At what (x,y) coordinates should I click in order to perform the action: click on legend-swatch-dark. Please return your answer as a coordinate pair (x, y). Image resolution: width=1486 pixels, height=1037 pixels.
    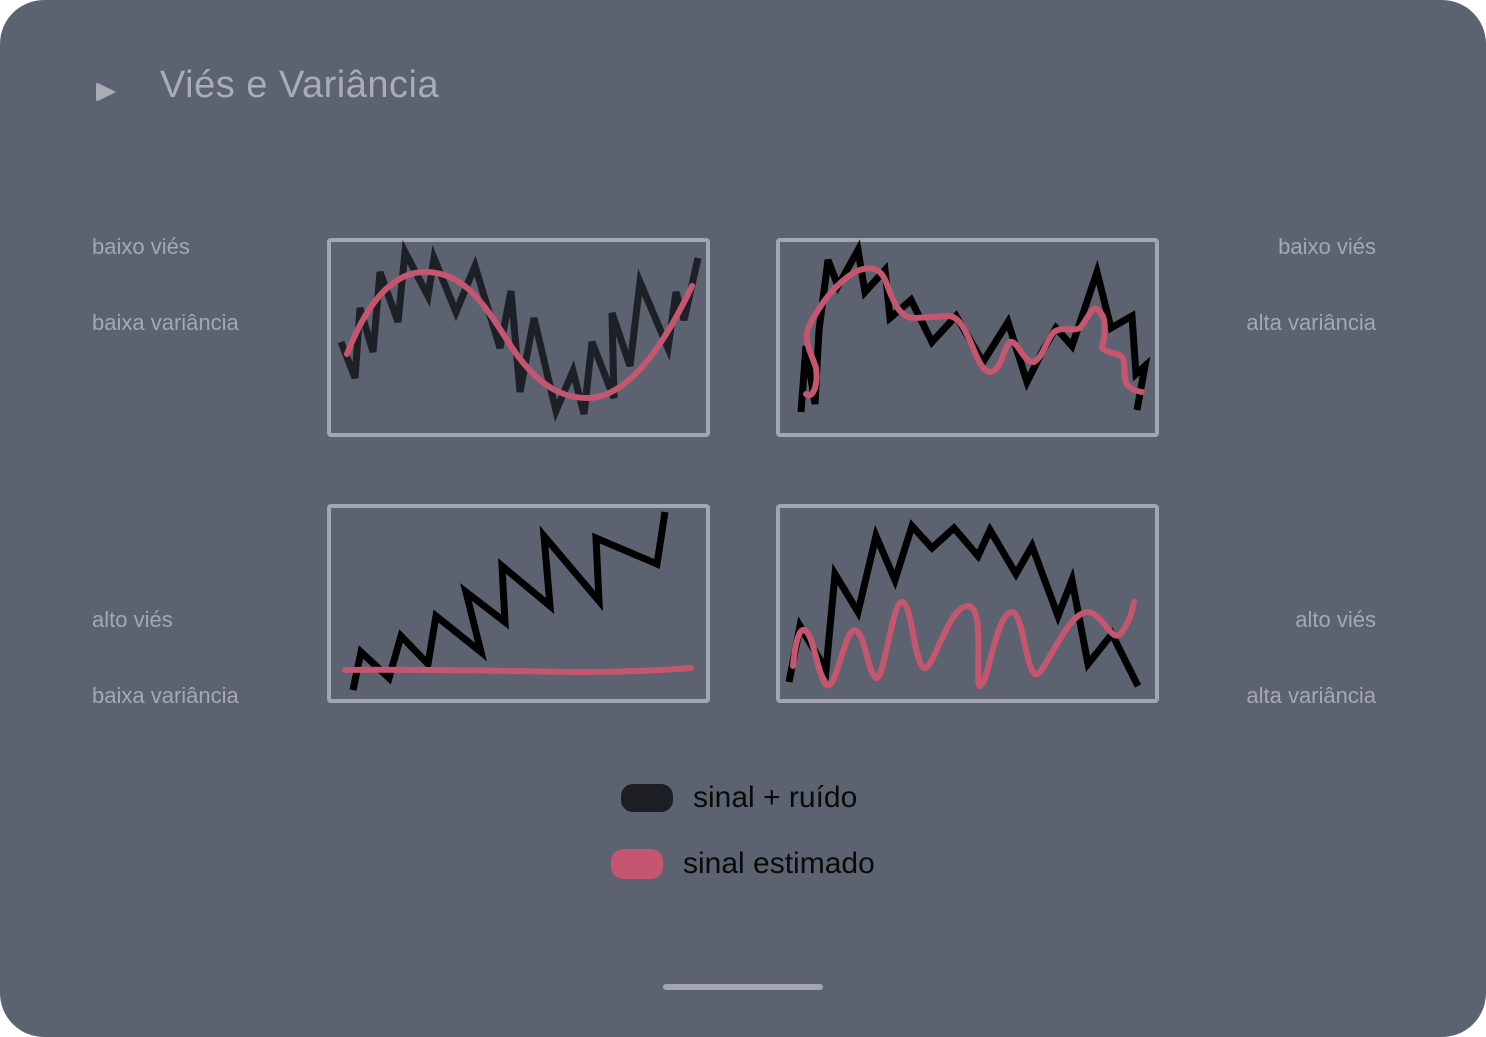
    Looking at the image, I should click on (647, 798).